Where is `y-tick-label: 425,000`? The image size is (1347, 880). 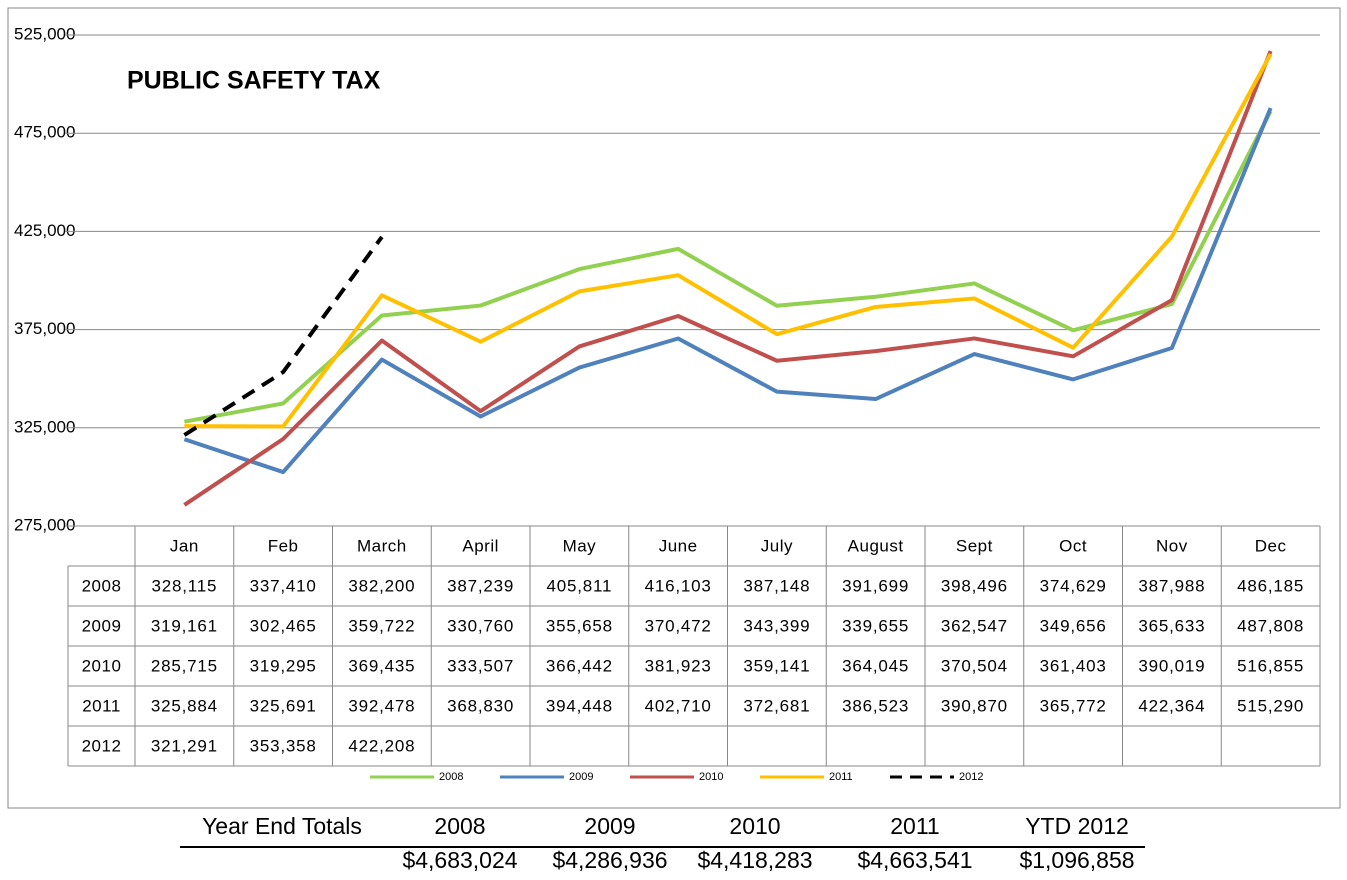
y-tick-label: 425,000 is located at coordinates (44, 230).